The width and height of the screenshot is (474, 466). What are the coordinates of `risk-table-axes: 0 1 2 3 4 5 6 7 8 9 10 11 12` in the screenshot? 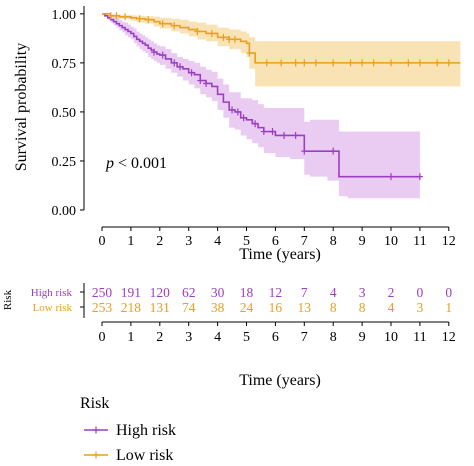 It's located at (268, 314).